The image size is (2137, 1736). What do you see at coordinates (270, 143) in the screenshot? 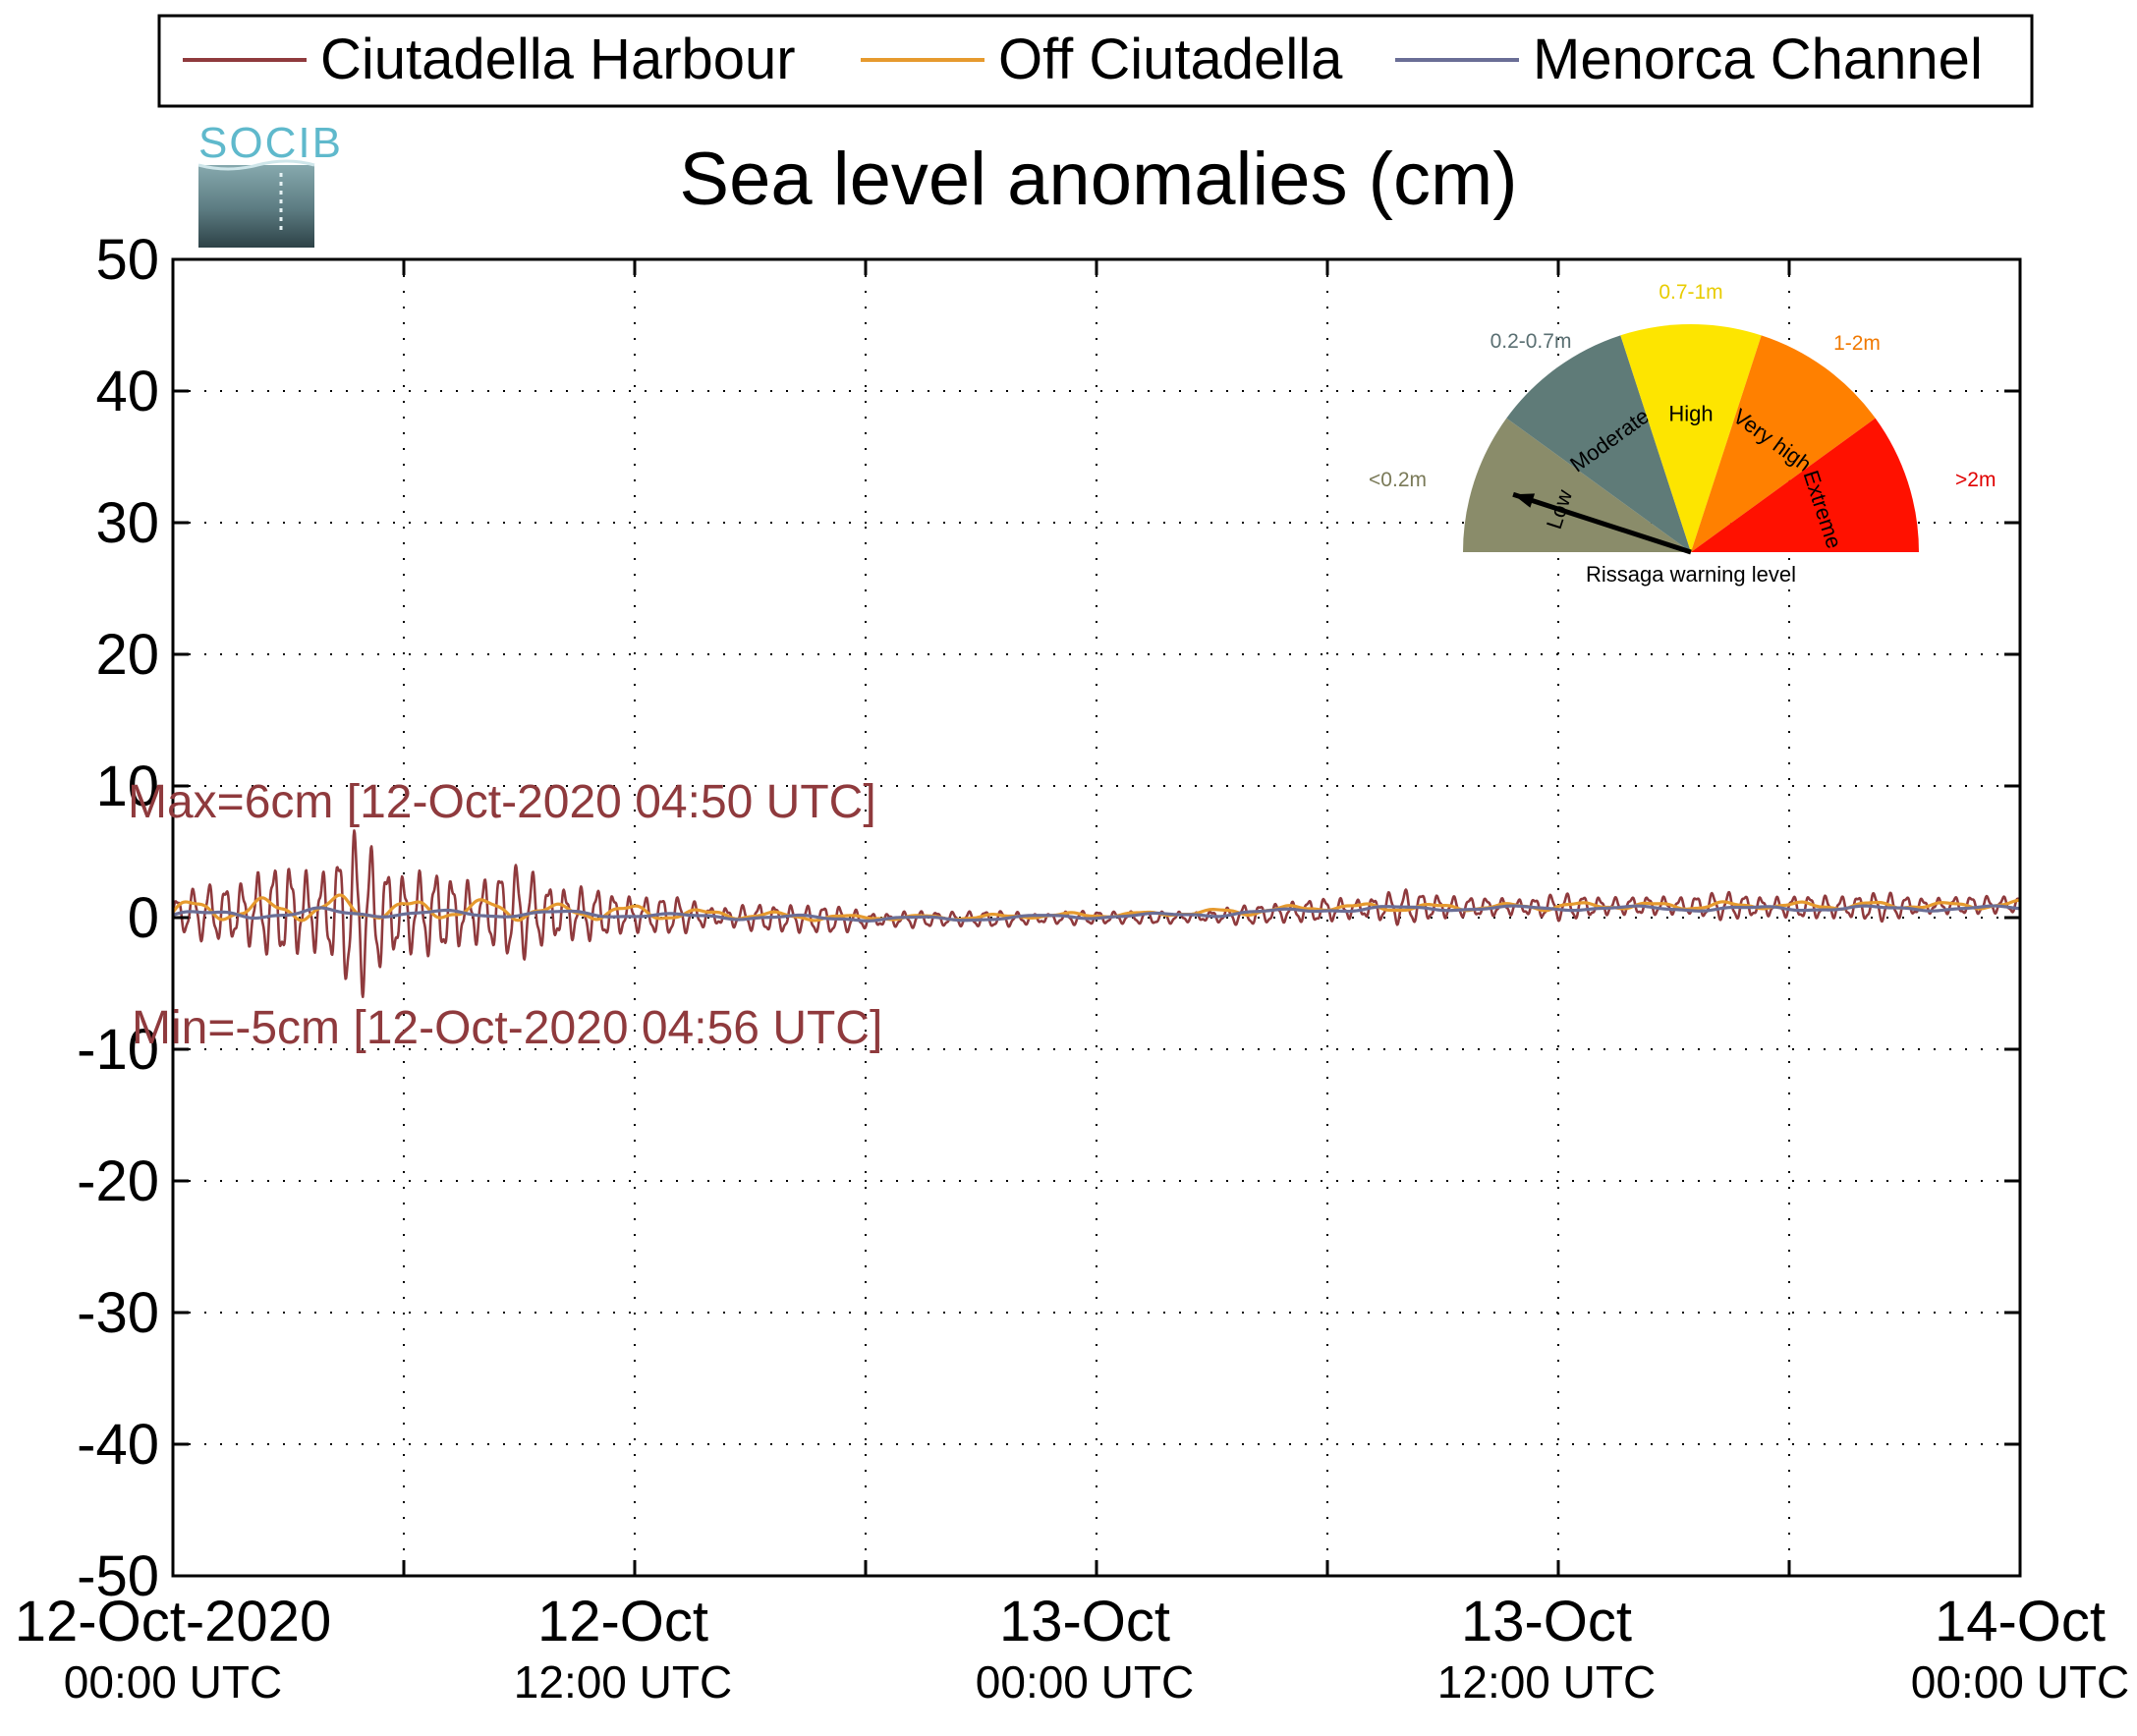
I see `socib-logo-text: SOCIB` at bounding box center [270, 143].